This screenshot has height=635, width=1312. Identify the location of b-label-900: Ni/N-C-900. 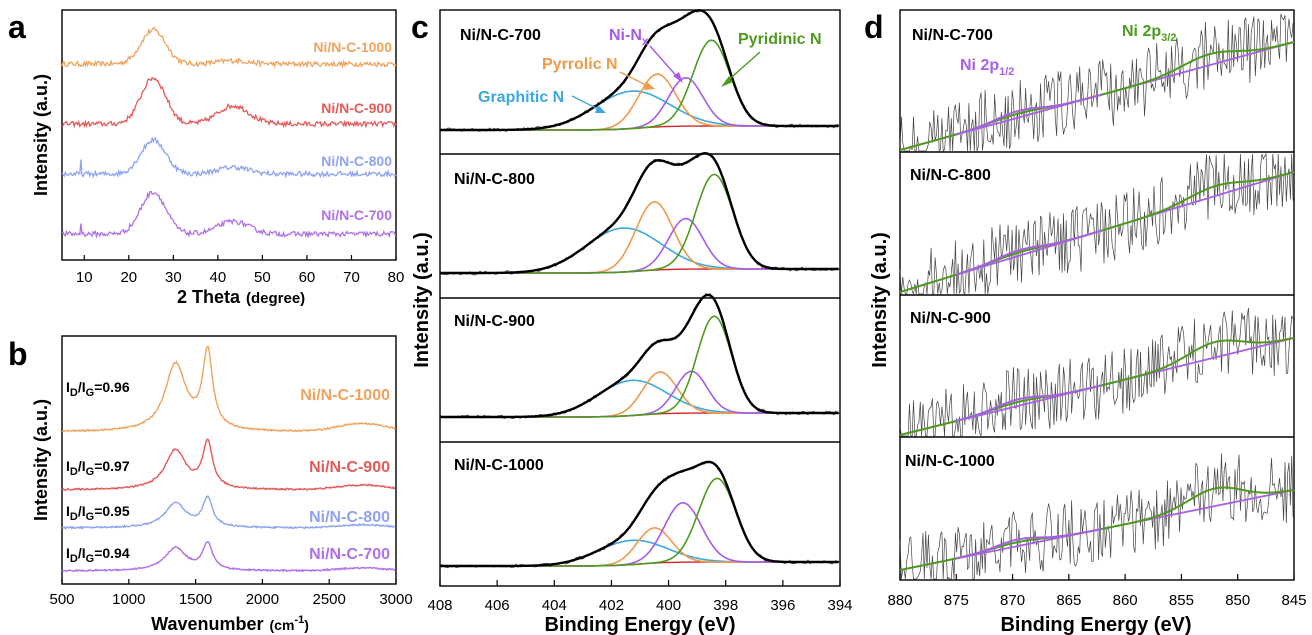
(349, 467).